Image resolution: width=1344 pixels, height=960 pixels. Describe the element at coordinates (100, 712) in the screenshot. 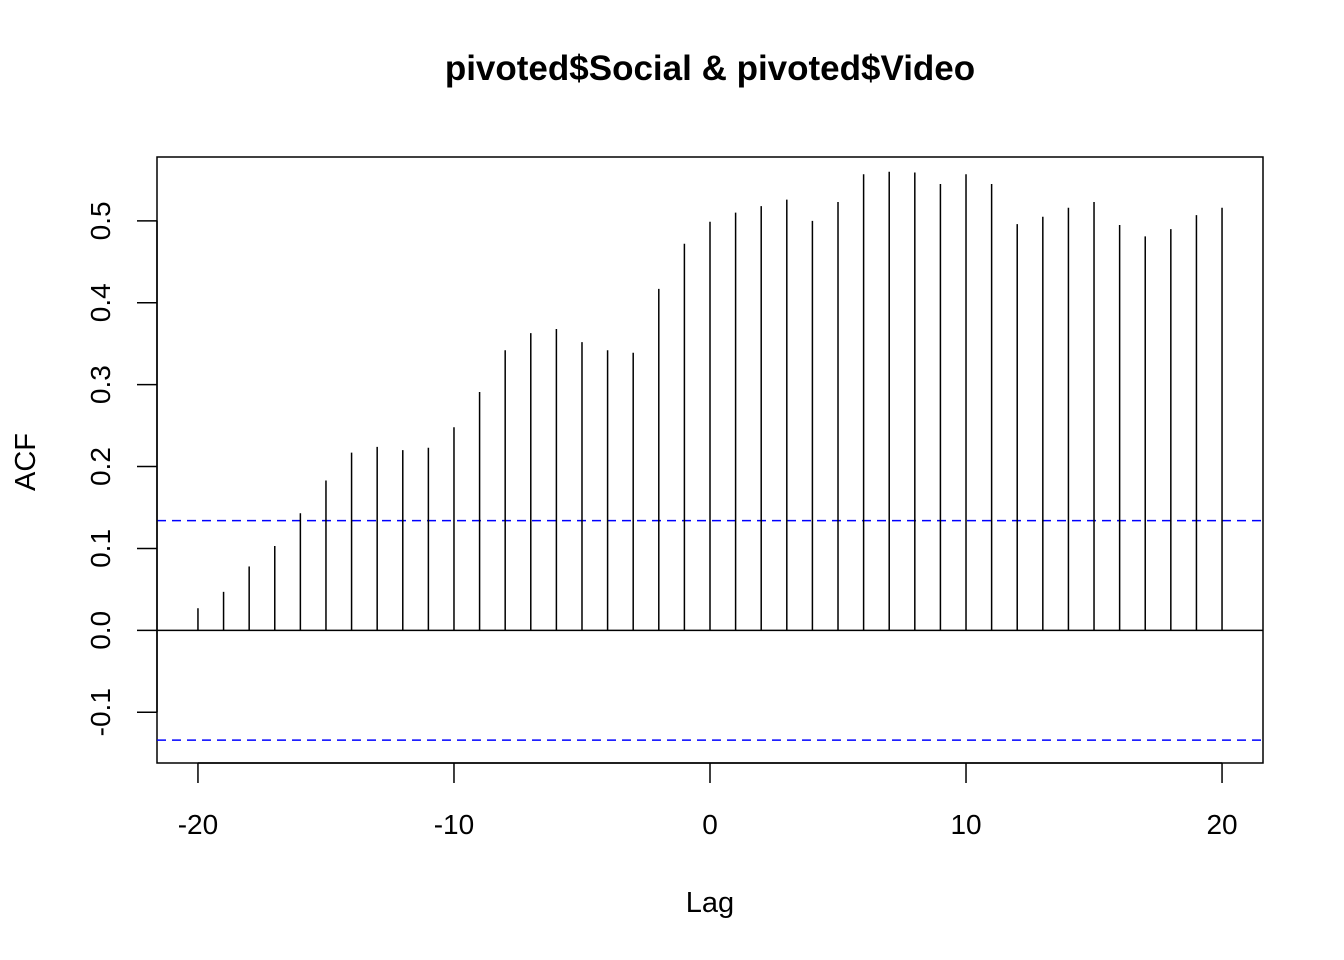

I see `y-tick-label: -0.1` at that location.